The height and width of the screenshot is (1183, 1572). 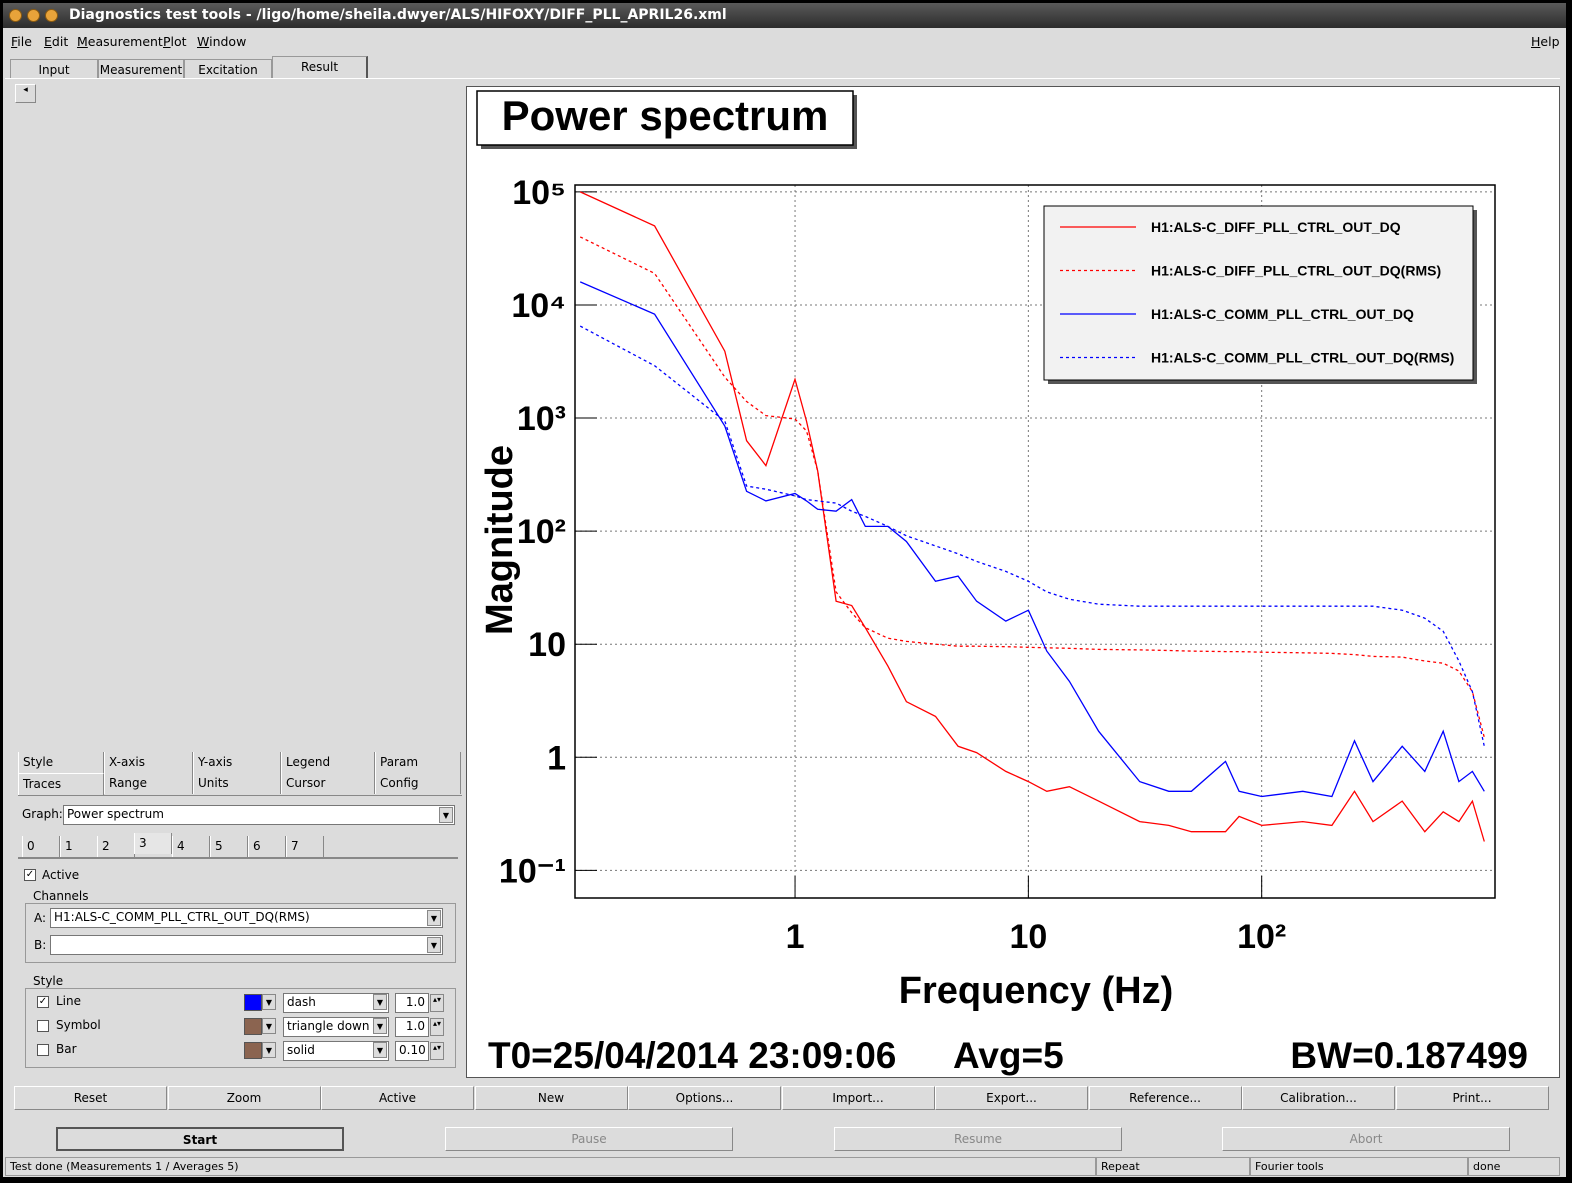 I want to click on active-label: Active, so click(x=61, y=875).